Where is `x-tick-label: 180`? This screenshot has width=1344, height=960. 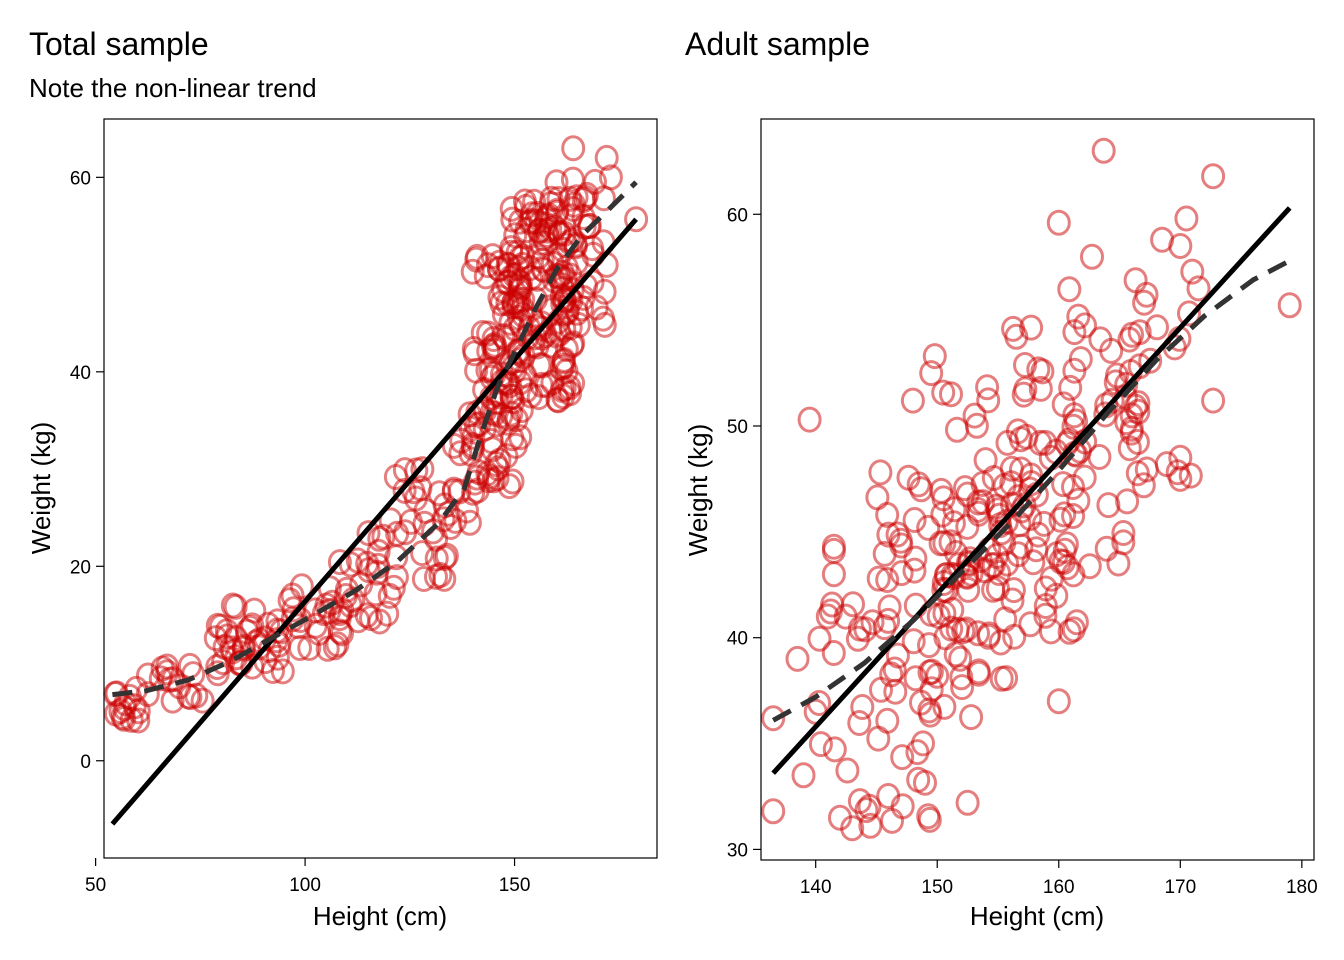
x-tick-label: 180 is located at coordinates (1302, 887).